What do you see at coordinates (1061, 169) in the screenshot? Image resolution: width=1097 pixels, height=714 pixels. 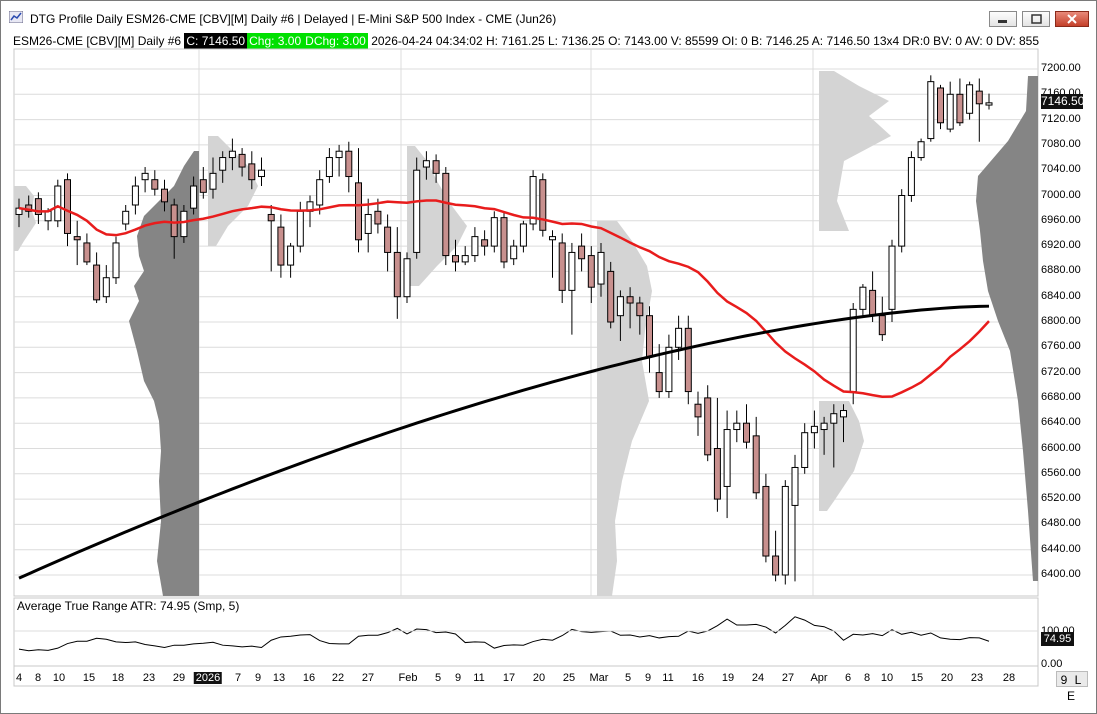 I see `price-axis-tick: 7040.00` at bounding box center [1061, 169].